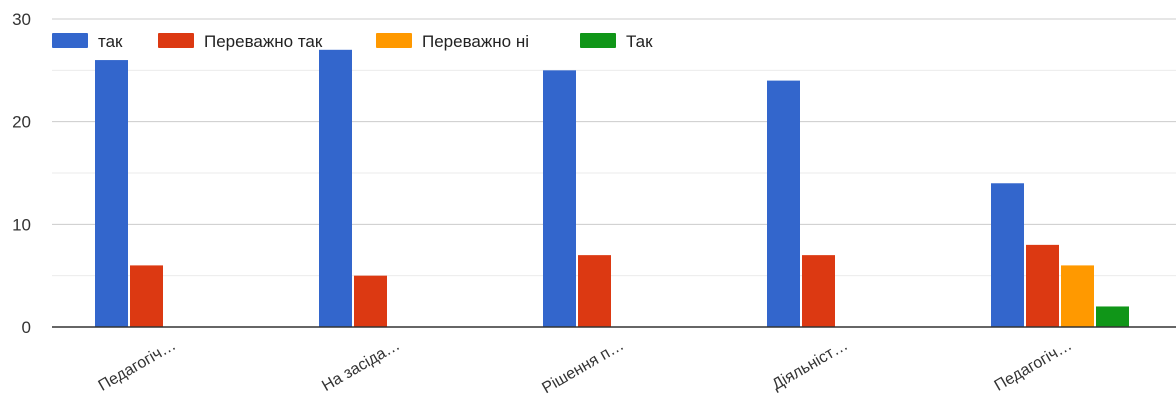 Image resolution: width=1176 pixels, height=405 pixels. What do you see at coordinates (639, 41) in the screenshot?
I see `legend-label: Так` at bounding box center [639, 41].